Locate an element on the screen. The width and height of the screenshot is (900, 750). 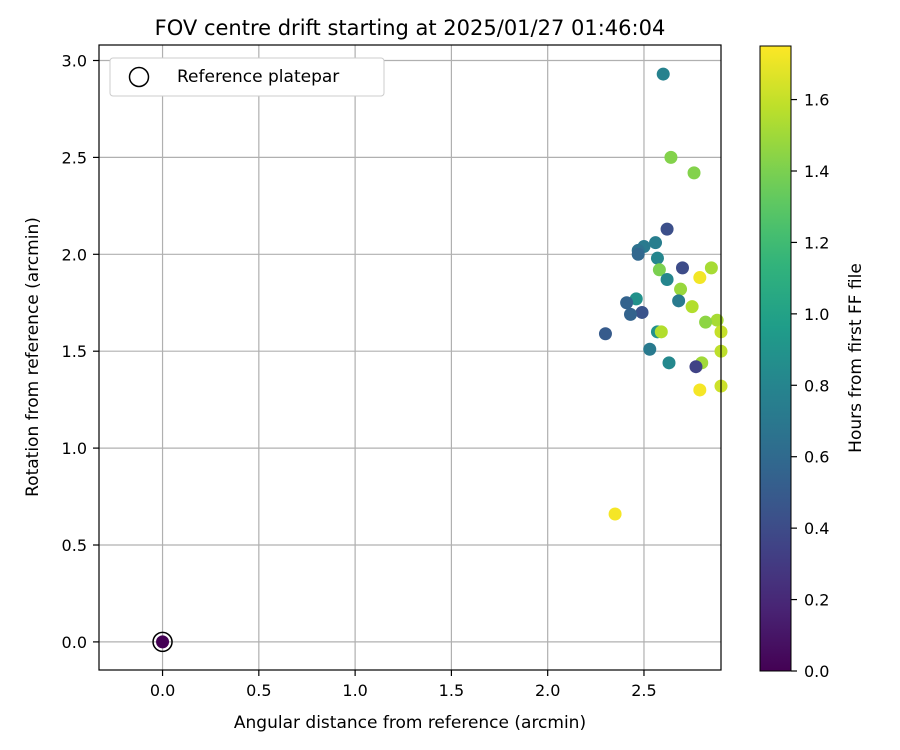
colorbar-tick-label: 0.4 is located at coordinates (816, 528).